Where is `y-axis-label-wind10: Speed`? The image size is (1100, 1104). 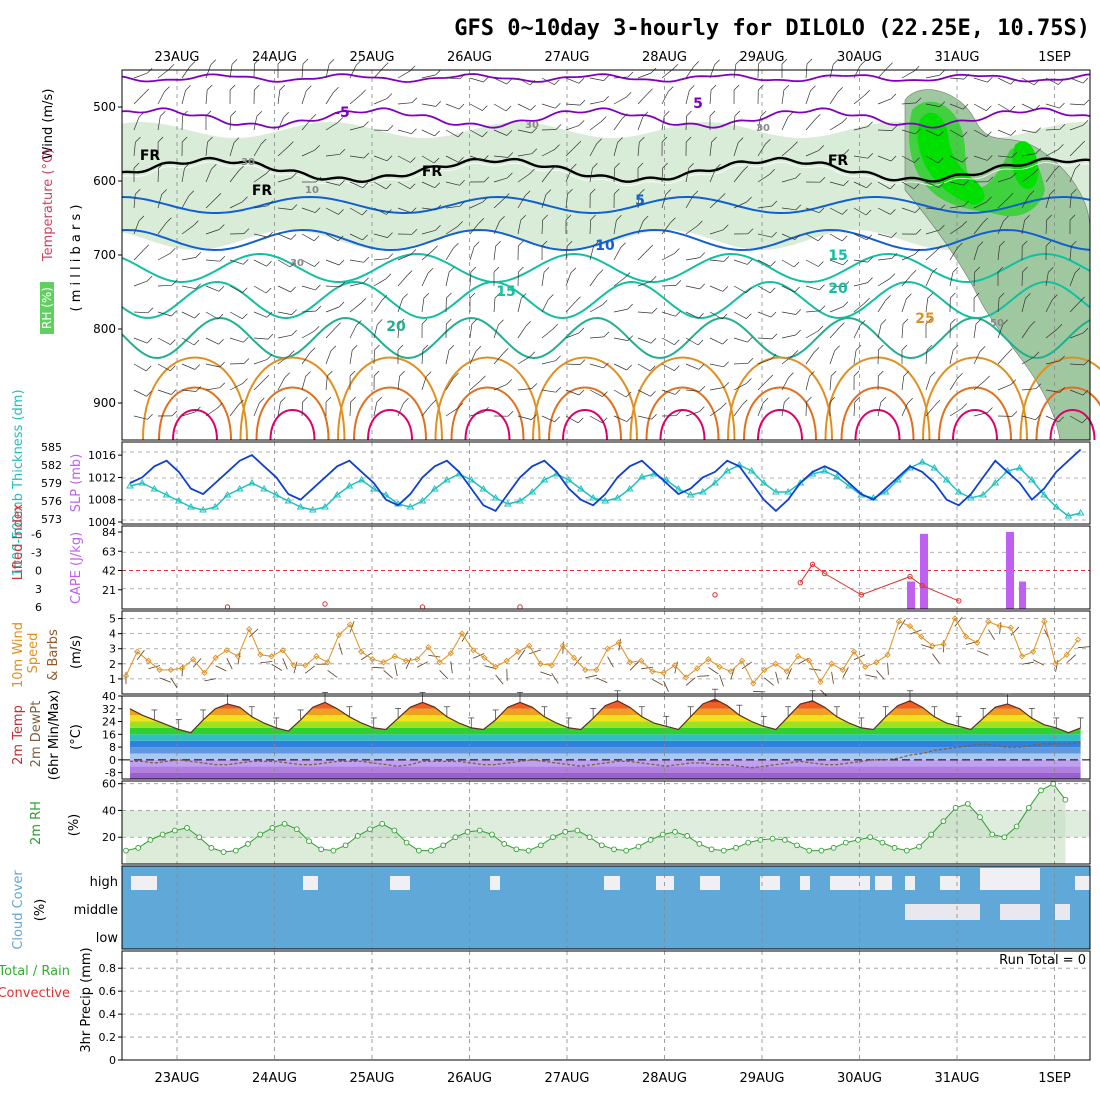 y-axis-label-wind10: Speed is located at coordinates (33, 653).